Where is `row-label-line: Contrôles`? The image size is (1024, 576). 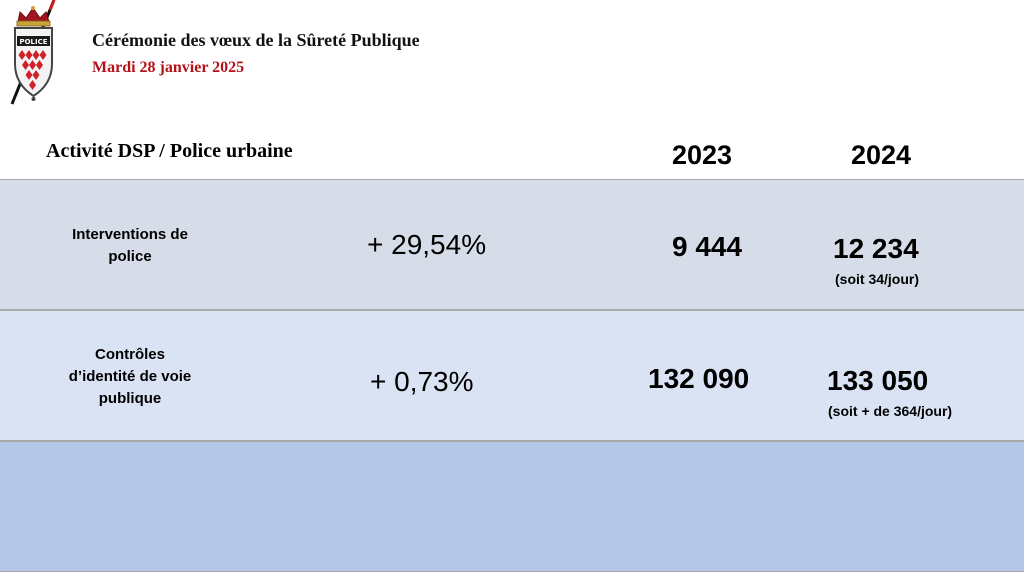 row-label-line: Contrôles is located at coordinates (129, 354).